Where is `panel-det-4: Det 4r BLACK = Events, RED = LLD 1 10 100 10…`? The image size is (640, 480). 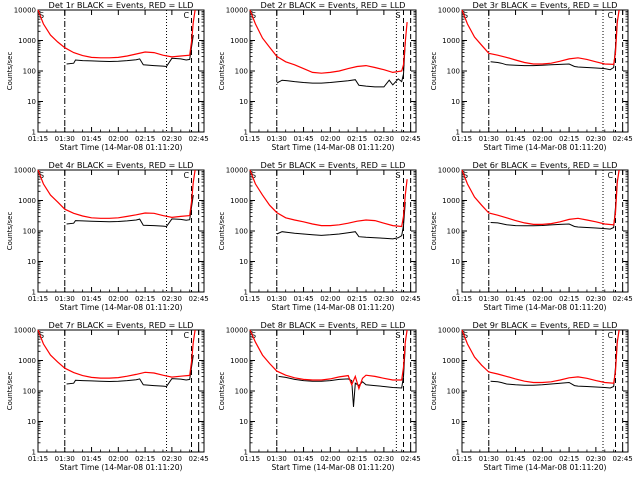
panel-det-4: Det 4r BLACK = Events, RED = LLD 1 10 100 10… is located at coordinates (107, 236).